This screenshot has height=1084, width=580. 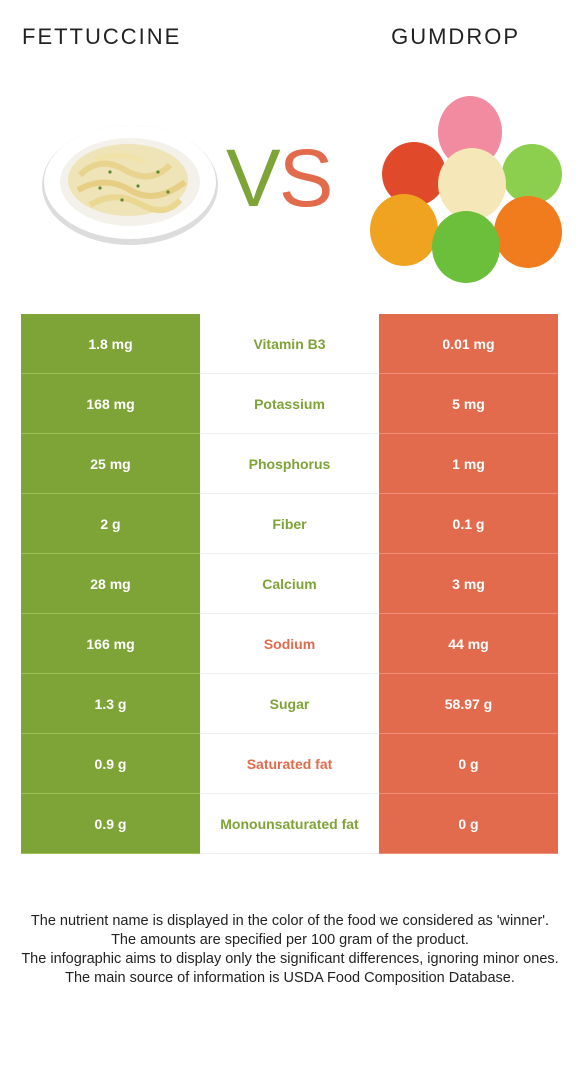 I want to click on nutrient-name: Vitamin B3, so click(x=289, y=344).